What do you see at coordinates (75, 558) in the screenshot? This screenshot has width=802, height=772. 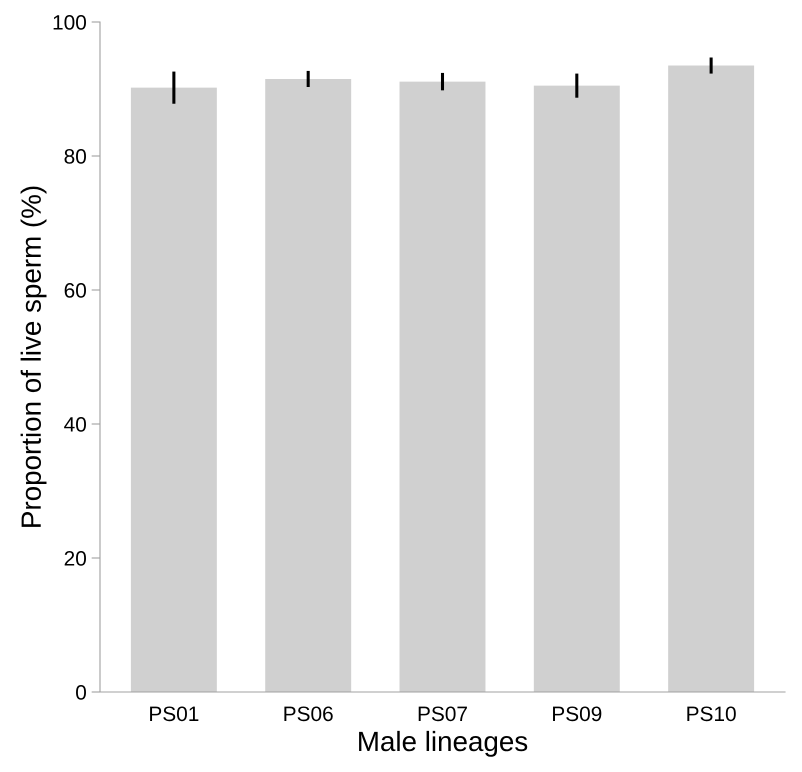 I see `y-tick-label: 20` at bounding box center [75, 558].